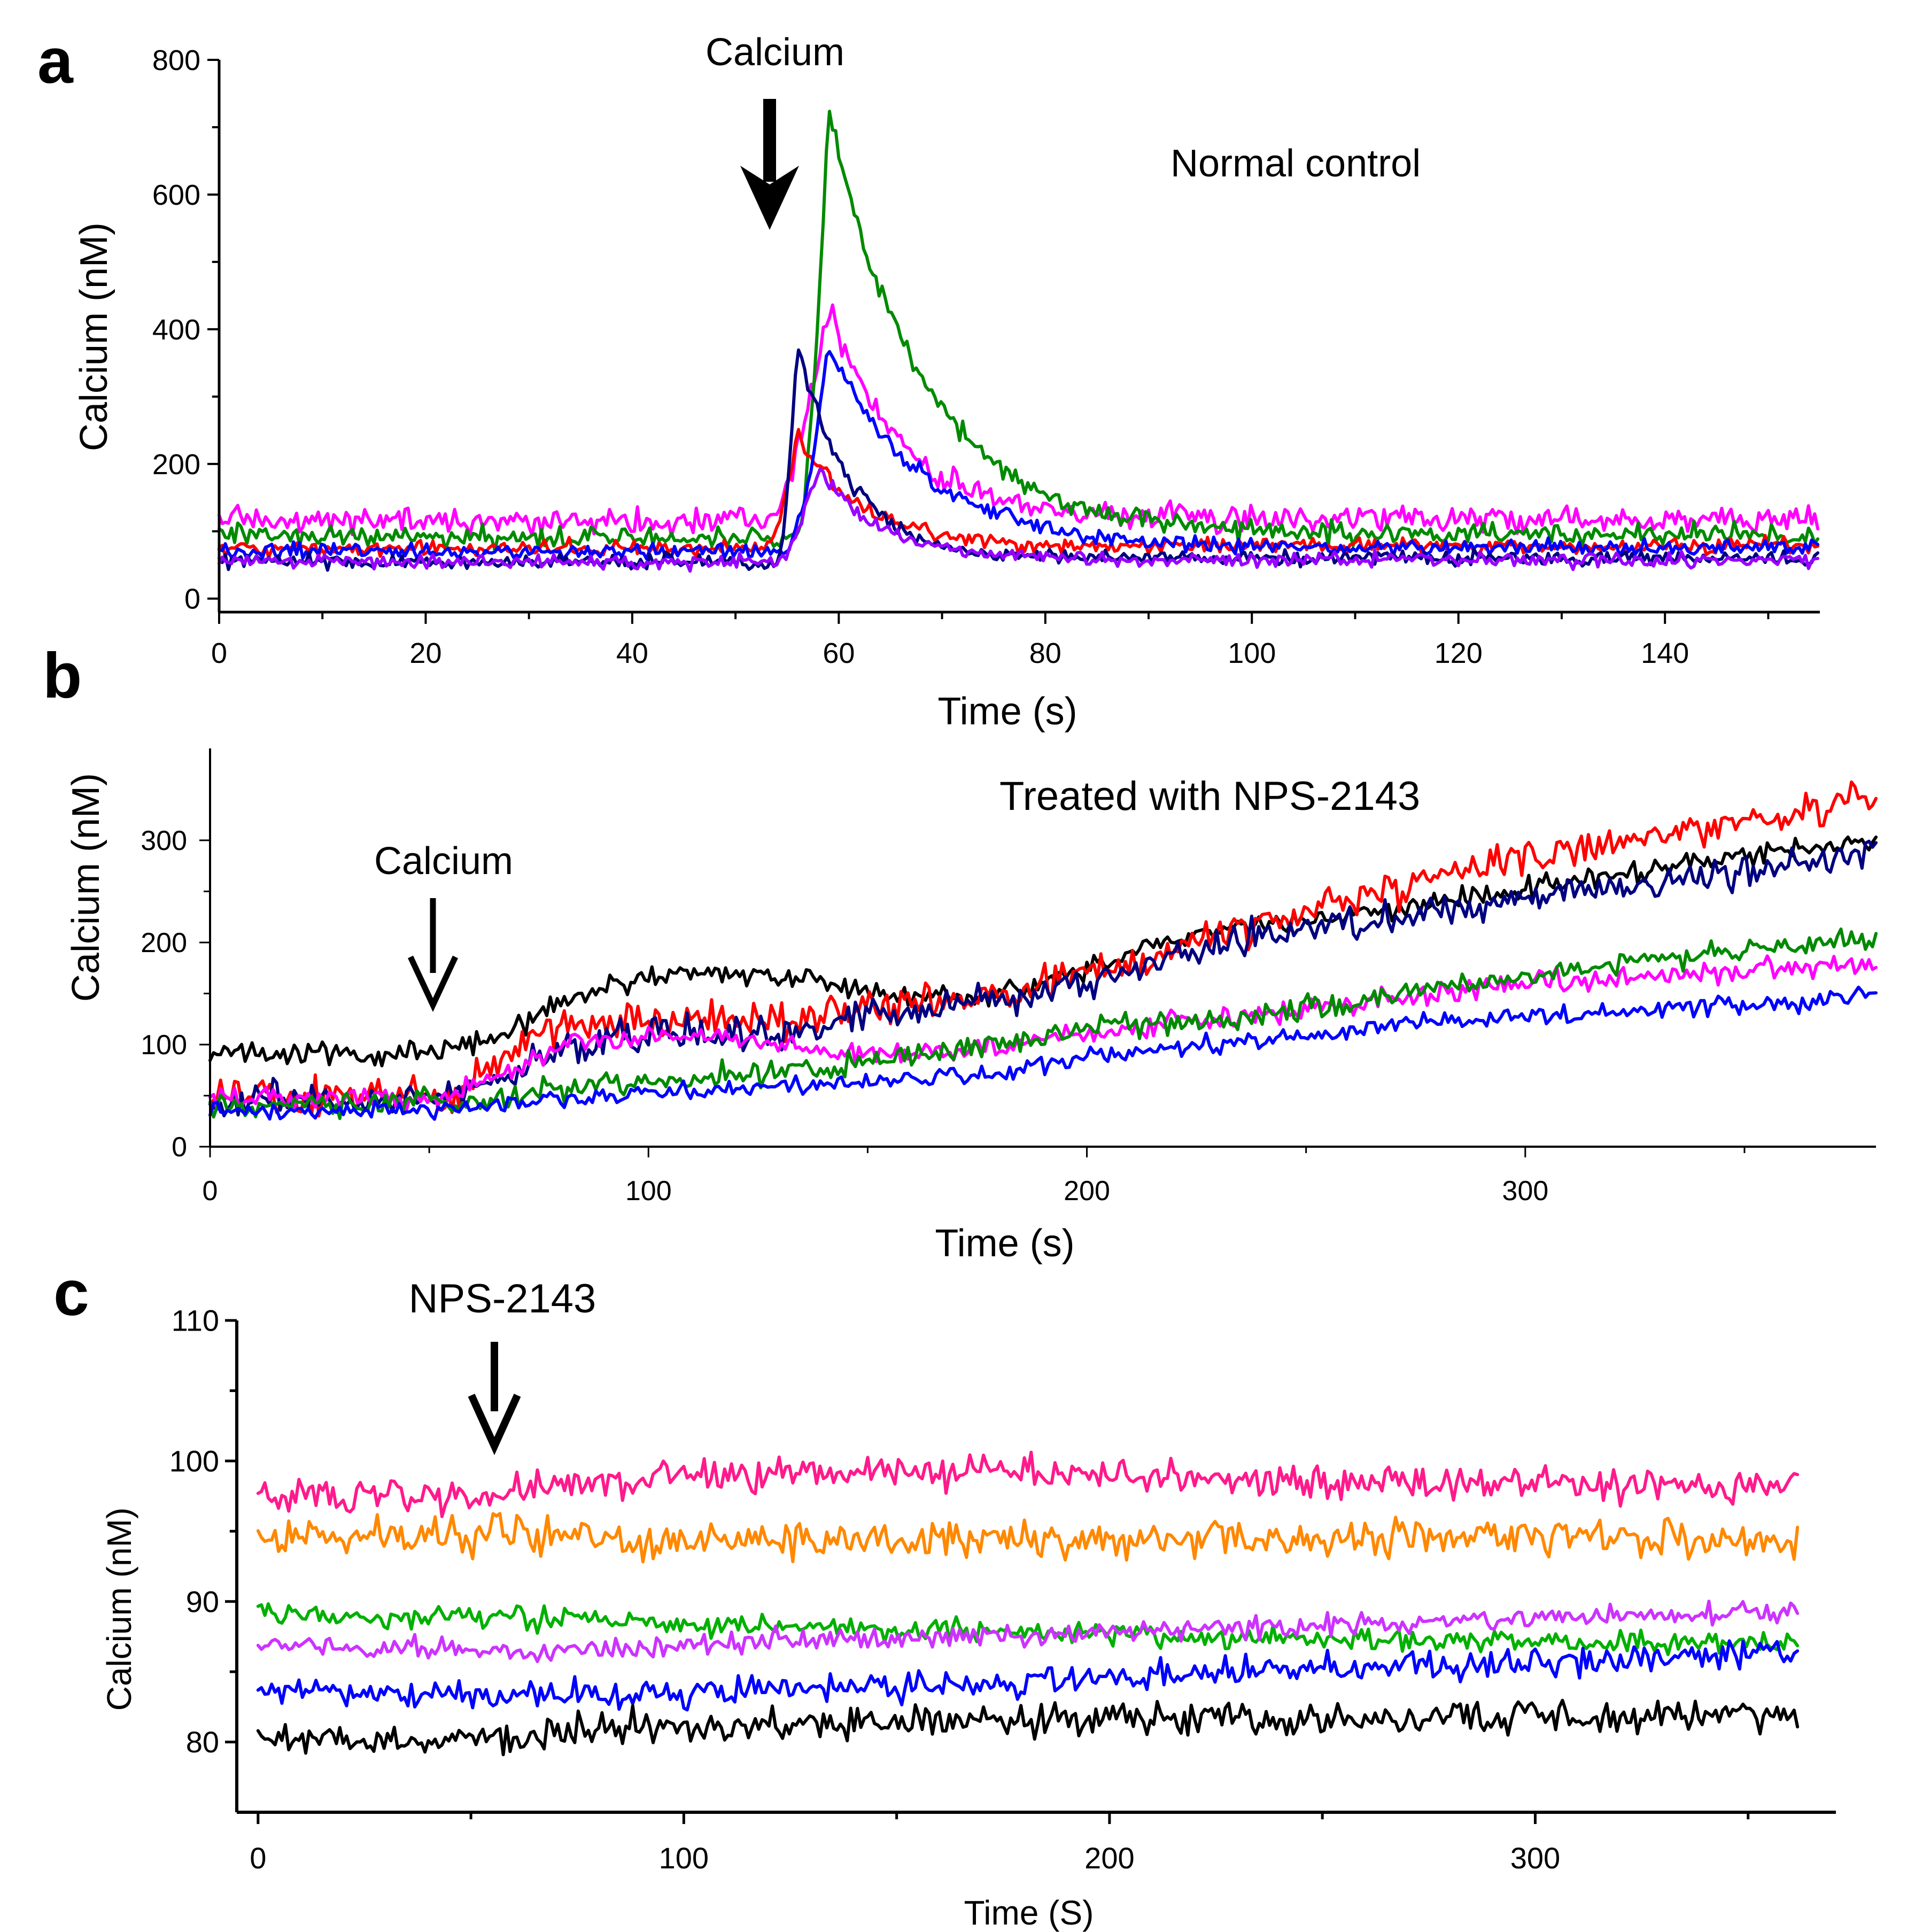 This screenshot has width=1907, height=1932. Describe the element at coordinates (775, 53) in the screenshot. I see `panel-a-calcium-annotation: Calcium` at that location.